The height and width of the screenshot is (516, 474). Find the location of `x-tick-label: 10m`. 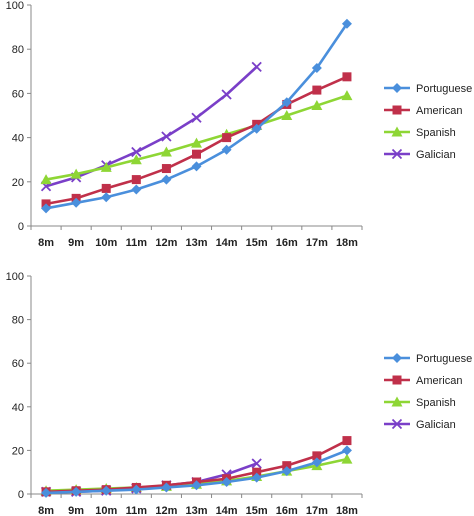

x-tick-label: 10m is located at coordinates (106, 510).